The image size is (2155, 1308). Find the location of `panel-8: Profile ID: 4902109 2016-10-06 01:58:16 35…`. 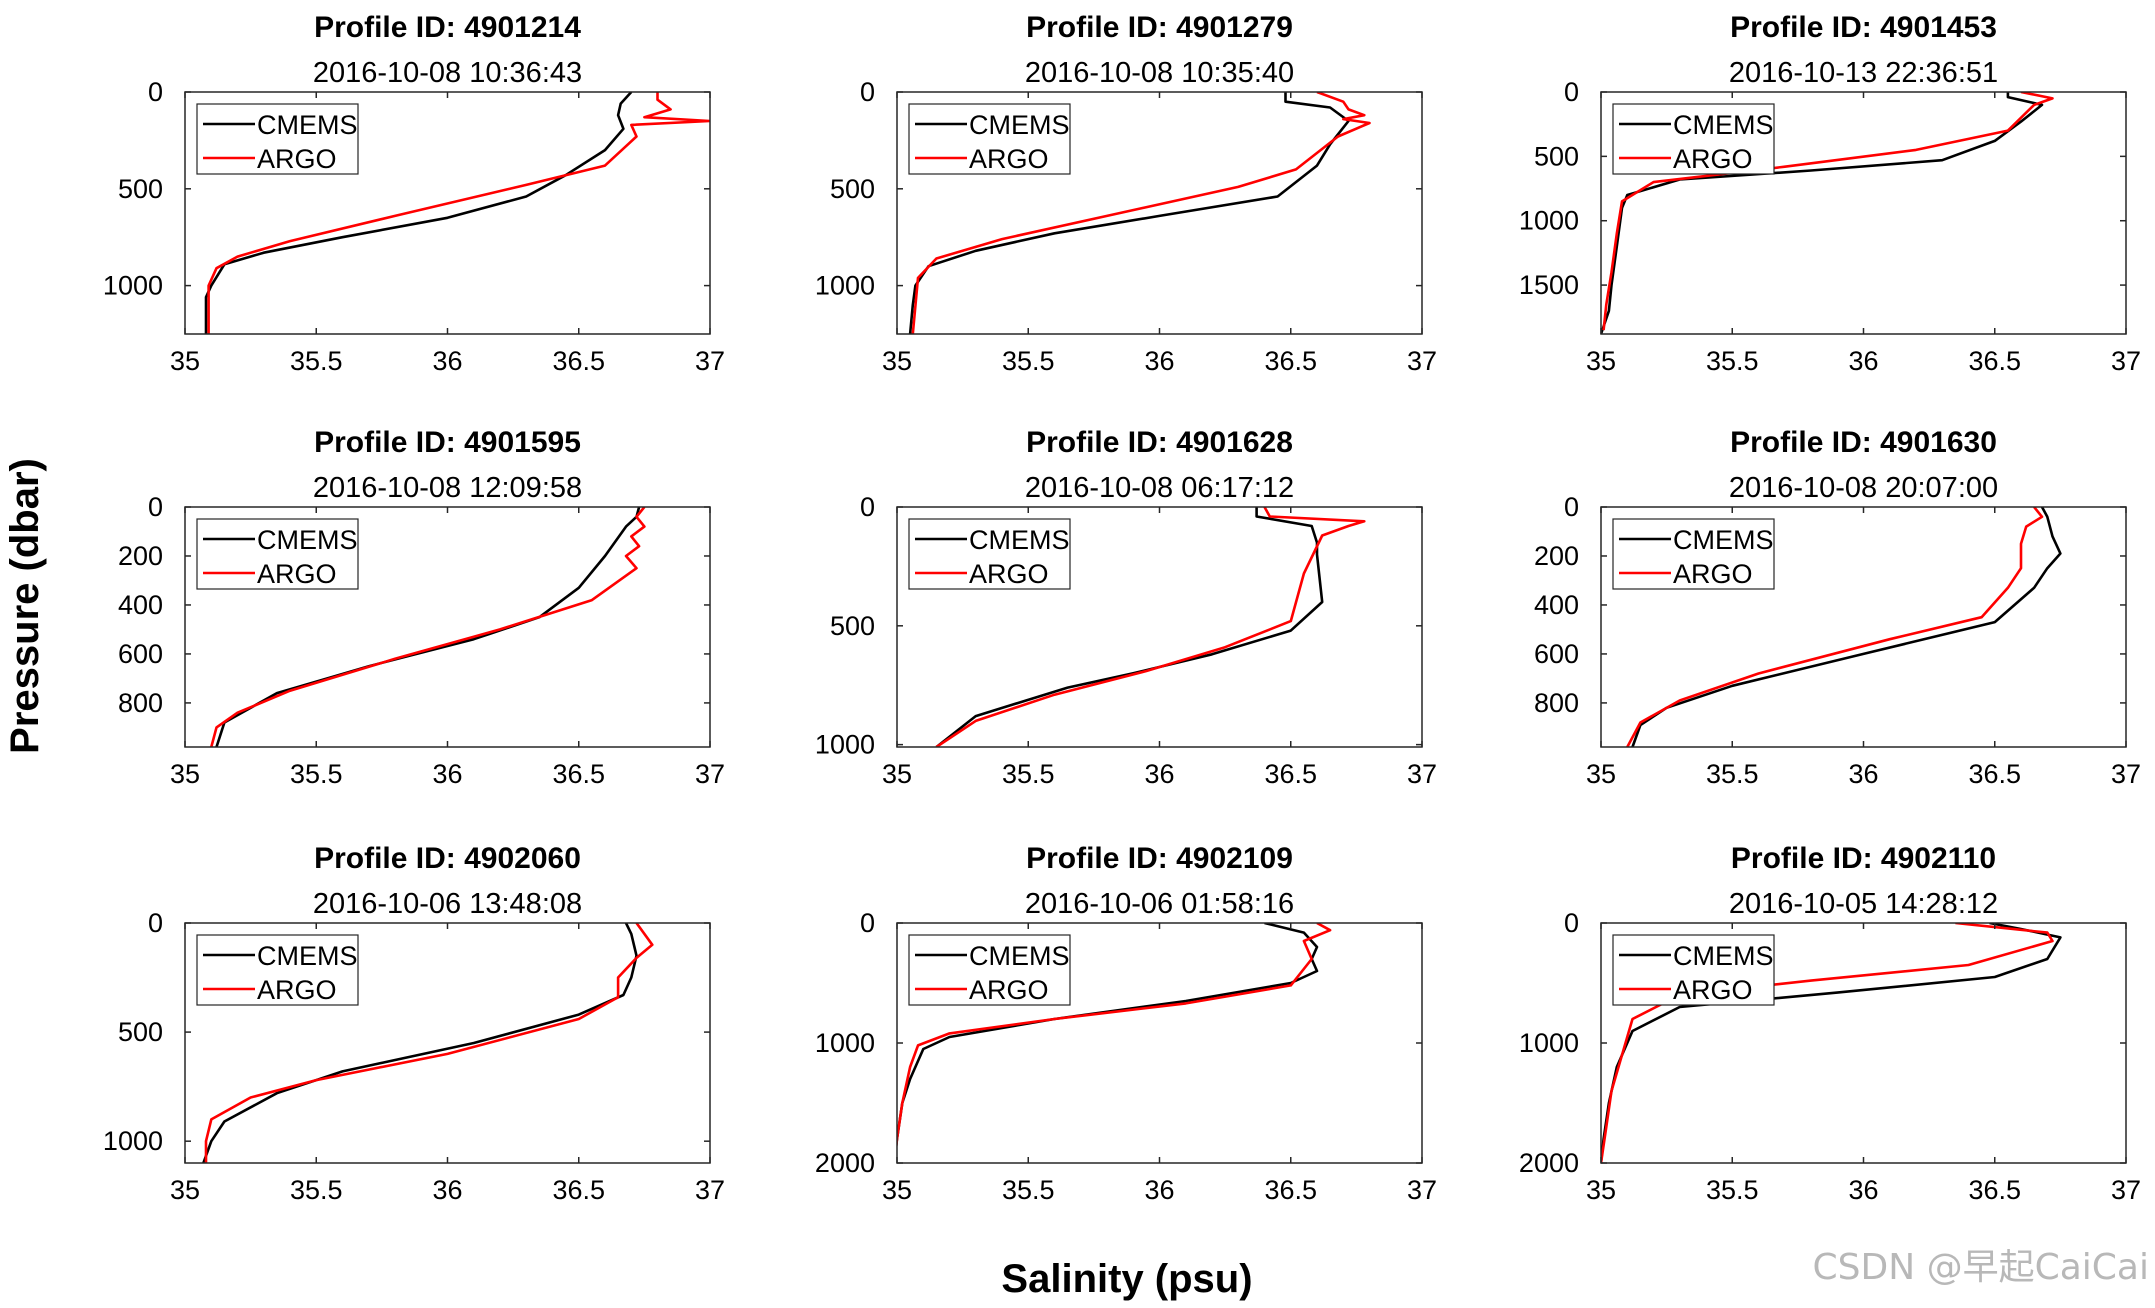

panel-8: Profile ID: 4902109 2016-10-06 01:58:16 35… is located at coordinates (1126, 1023).